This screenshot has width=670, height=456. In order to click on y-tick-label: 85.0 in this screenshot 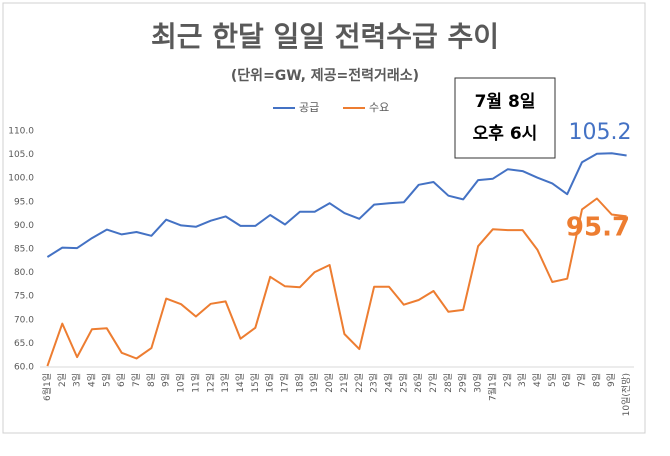, I will do `click(24, 250)`.